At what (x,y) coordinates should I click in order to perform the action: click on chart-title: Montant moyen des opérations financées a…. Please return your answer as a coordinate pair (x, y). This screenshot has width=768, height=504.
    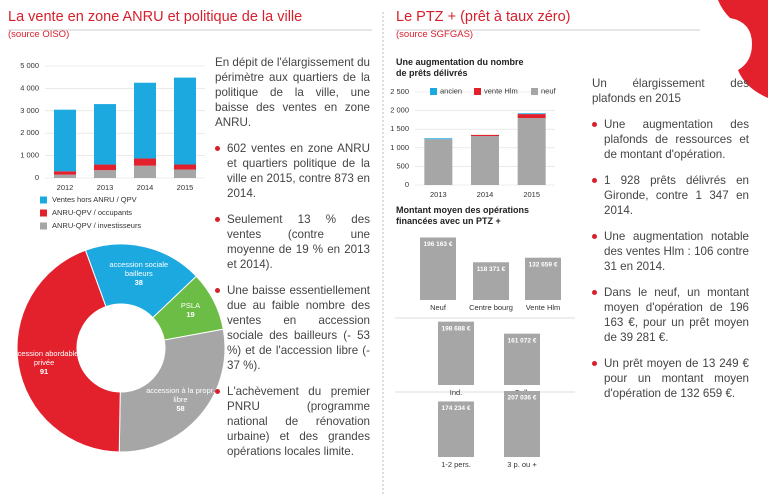
    Looking at the image, I should click on (463, 215).